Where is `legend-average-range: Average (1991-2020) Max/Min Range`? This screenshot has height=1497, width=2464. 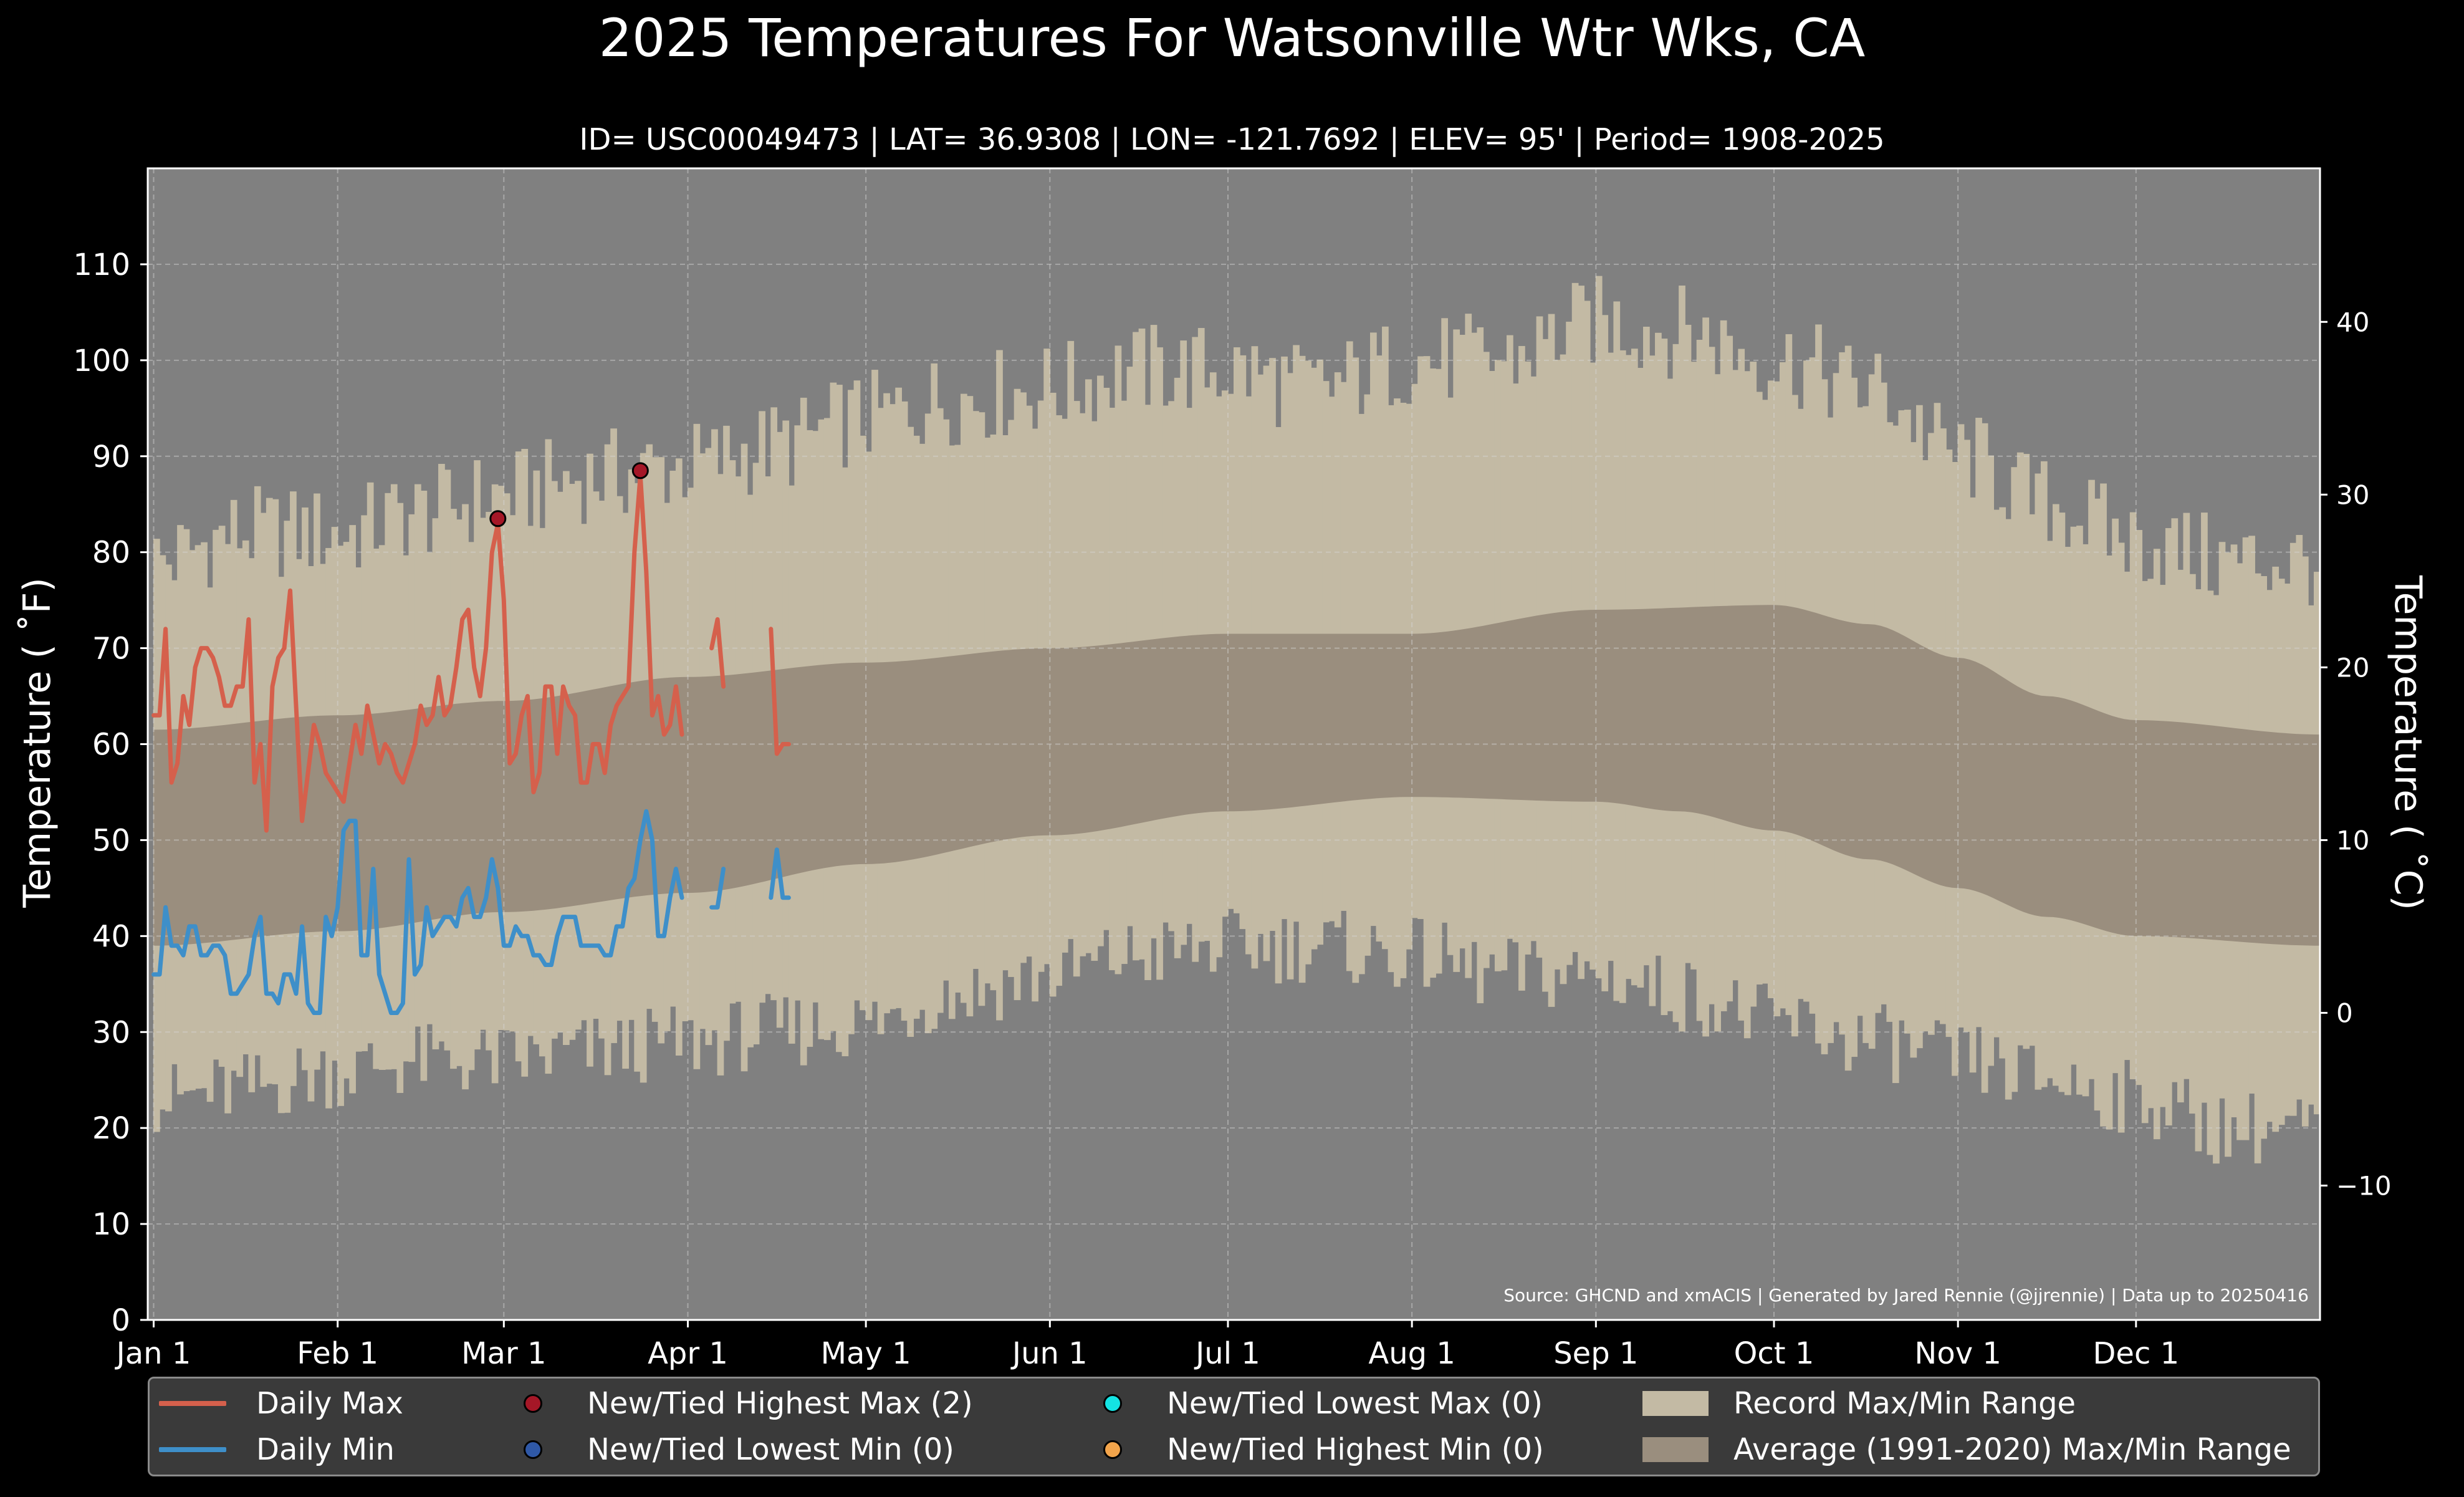 legend-average-range: Average (1991-2020) Max/Min Range is located at coordinates (1967, 1449).